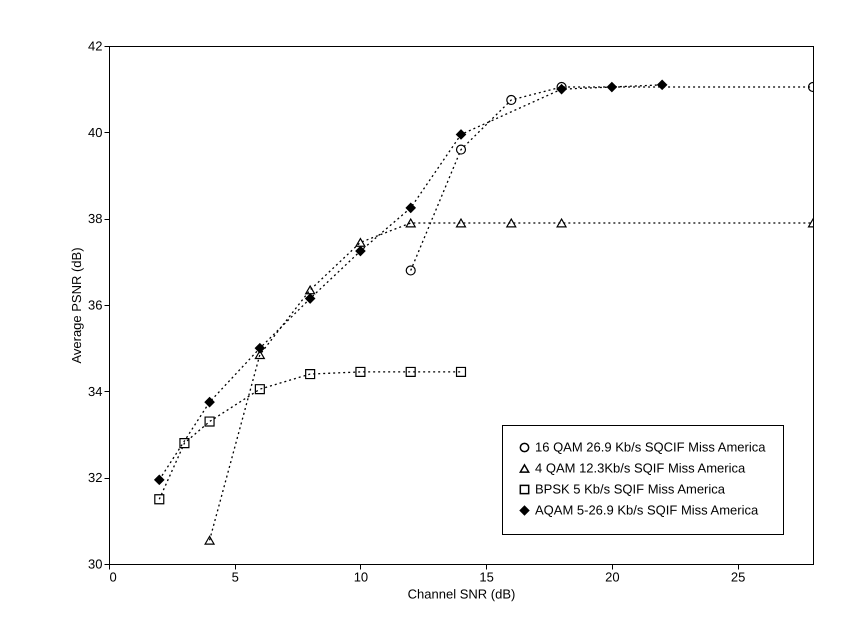 The height and width of the screenshot is (644, 866). Describe the element at coordinates (95, 218) in the screenshot. I see `y-tick-label: 38` at that location.